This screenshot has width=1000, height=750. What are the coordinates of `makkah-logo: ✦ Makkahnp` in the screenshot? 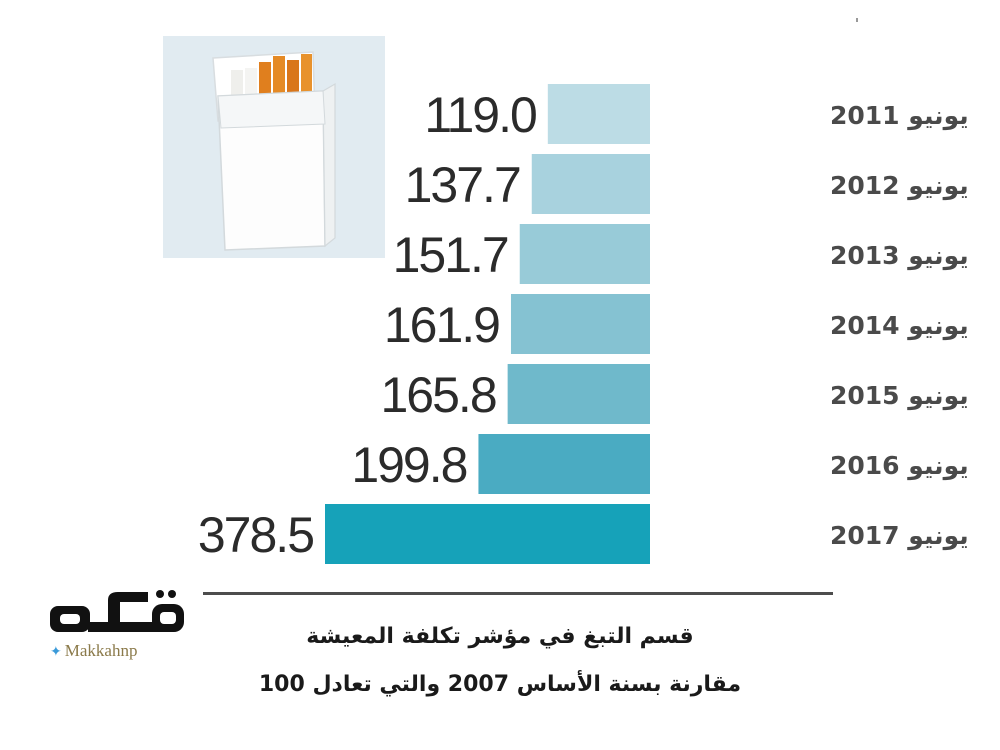 It's located at (119, 626).